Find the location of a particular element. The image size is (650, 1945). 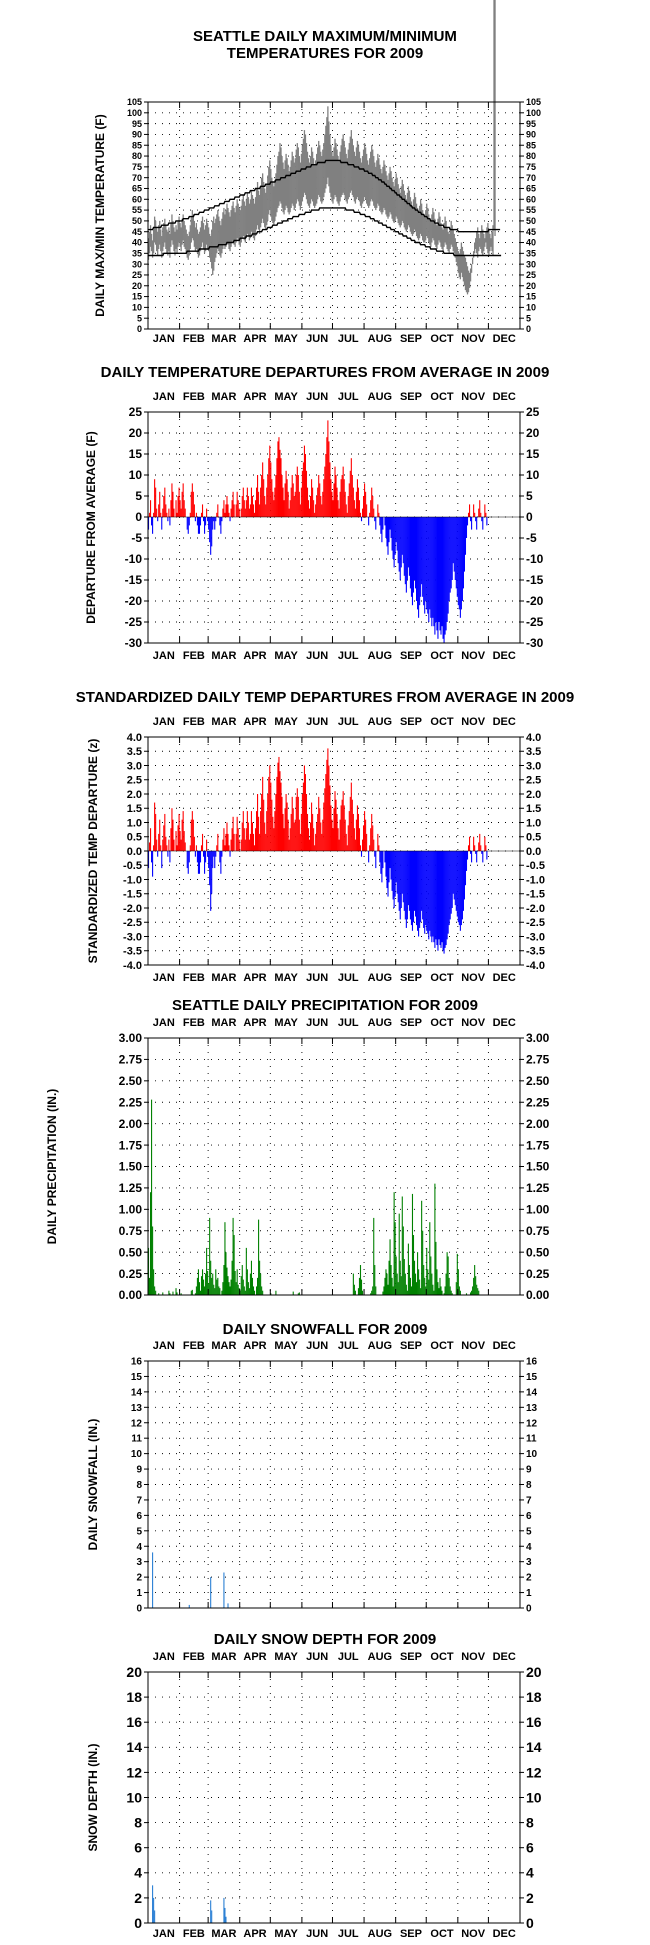

y-tick-label: -4.0 is located at coordinates (535, 966).